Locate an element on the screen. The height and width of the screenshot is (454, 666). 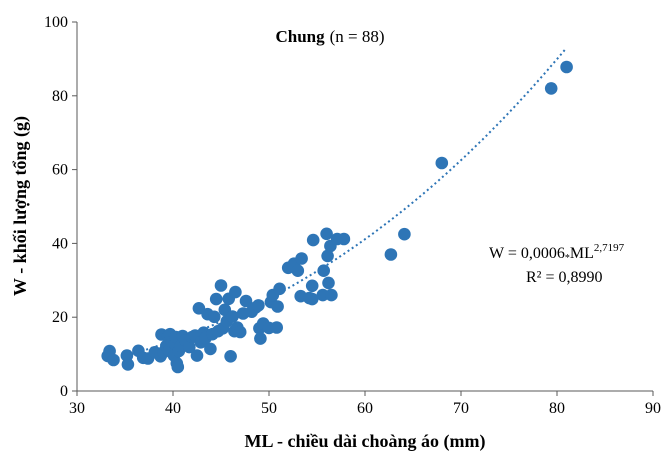
equation-prefix: W = 0,0006 is located at coordinates (527, 253).